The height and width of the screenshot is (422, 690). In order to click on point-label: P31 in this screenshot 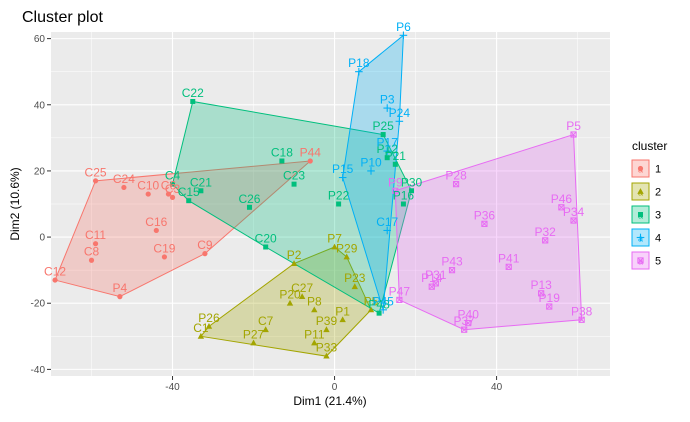, I will do `click(436, 275)`.